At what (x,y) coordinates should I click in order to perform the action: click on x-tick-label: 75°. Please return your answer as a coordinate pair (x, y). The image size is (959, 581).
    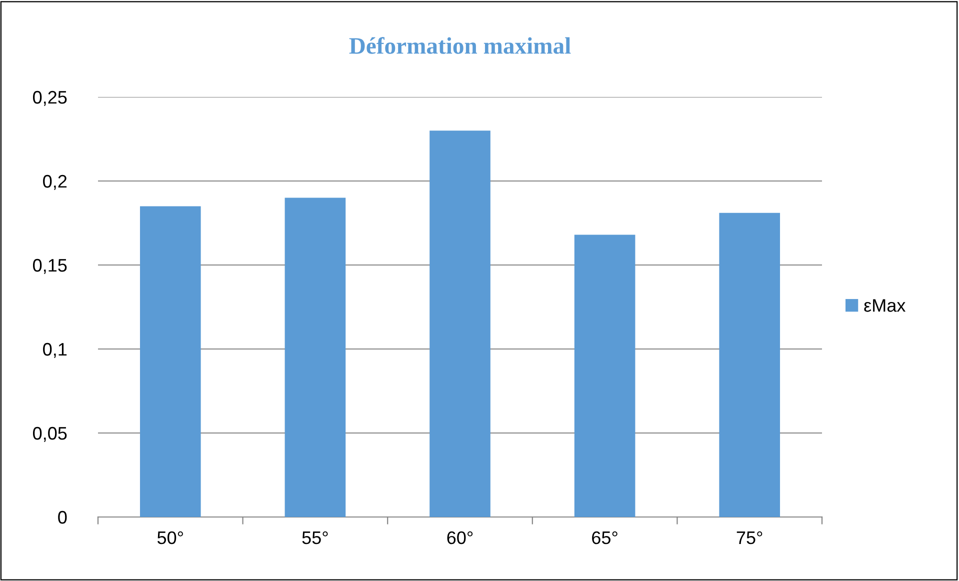
    Looking at the image, I should click on (749, 537).